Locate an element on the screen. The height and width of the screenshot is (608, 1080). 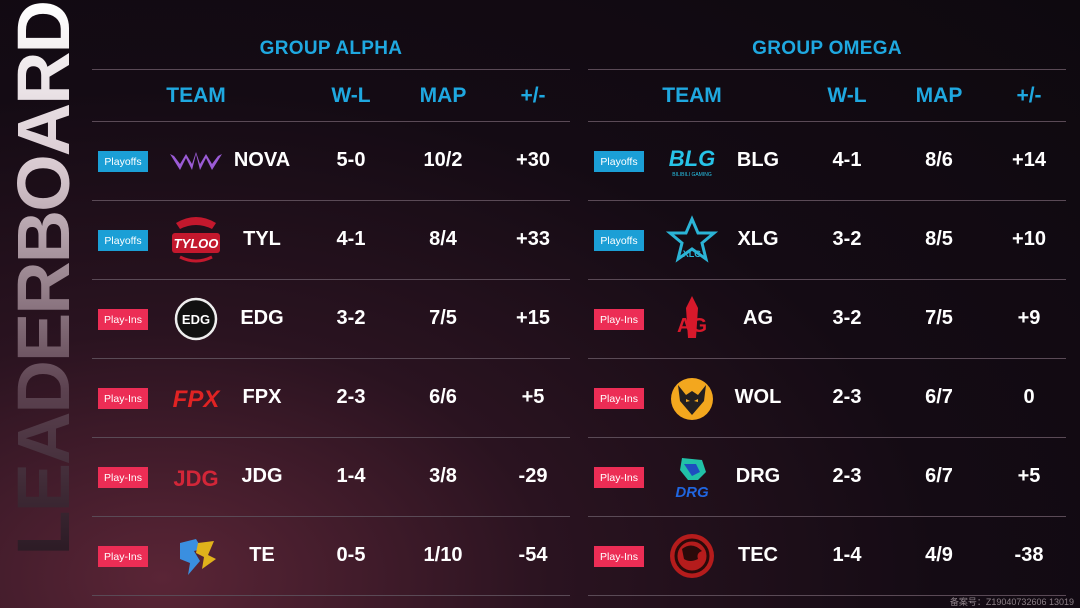
team-name: AG is located at coordinates (758, 318).